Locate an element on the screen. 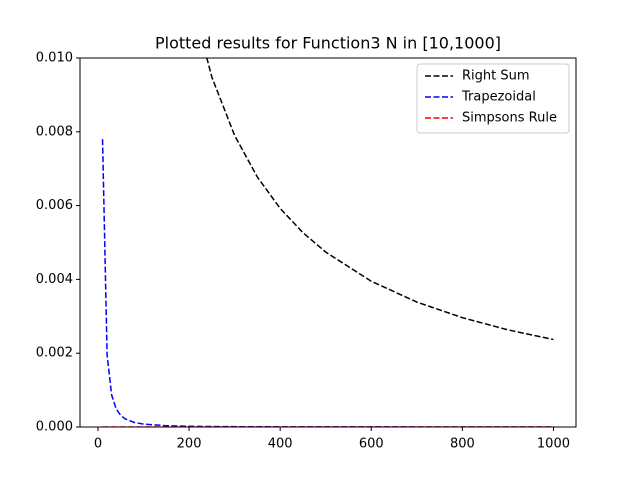 This screenshot has width=640, height=480. y-tick-label: 0.000 is located at coordinates (54, 427).